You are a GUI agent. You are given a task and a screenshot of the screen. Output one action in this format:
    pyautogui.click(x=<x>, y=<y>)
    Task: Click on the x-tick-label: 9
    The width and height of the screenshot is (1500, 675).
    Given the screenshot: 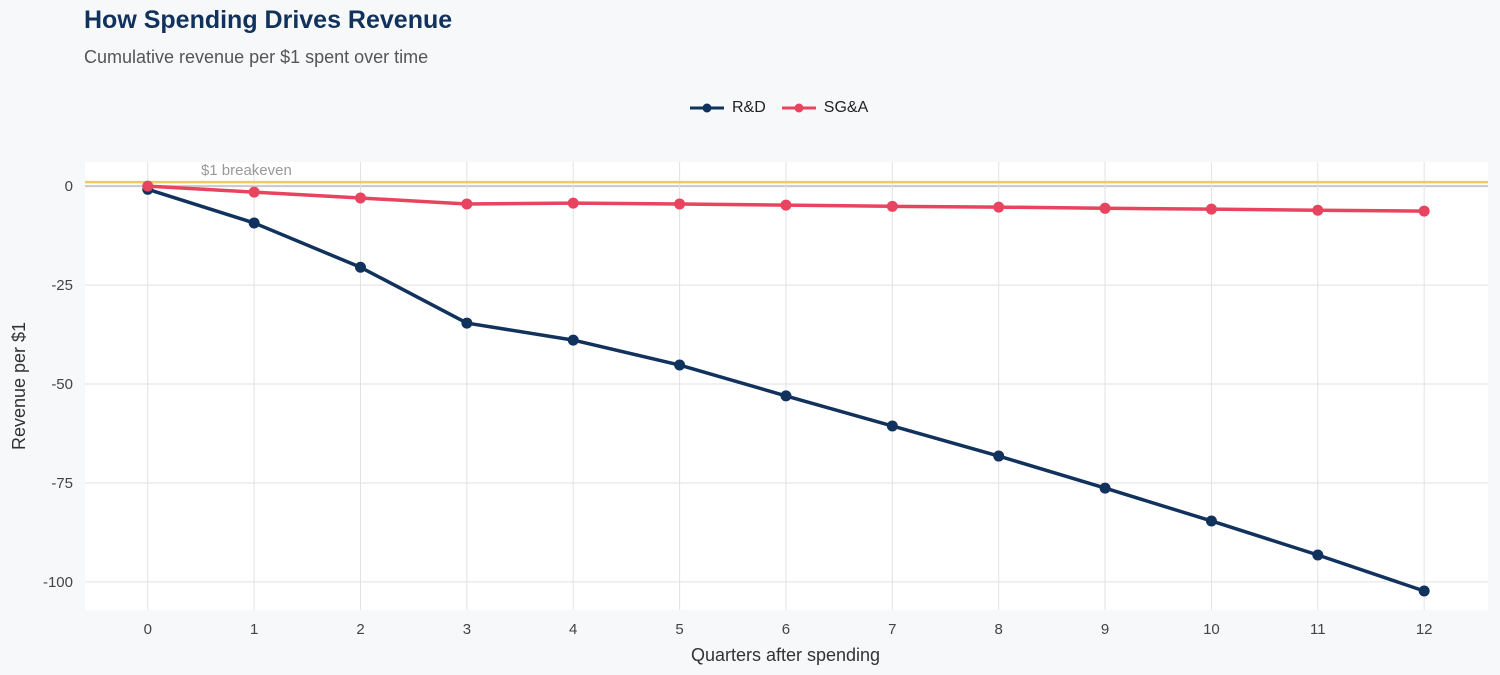 What is the action you would take?
    pyautogui.click(x=1105, y=629)
    